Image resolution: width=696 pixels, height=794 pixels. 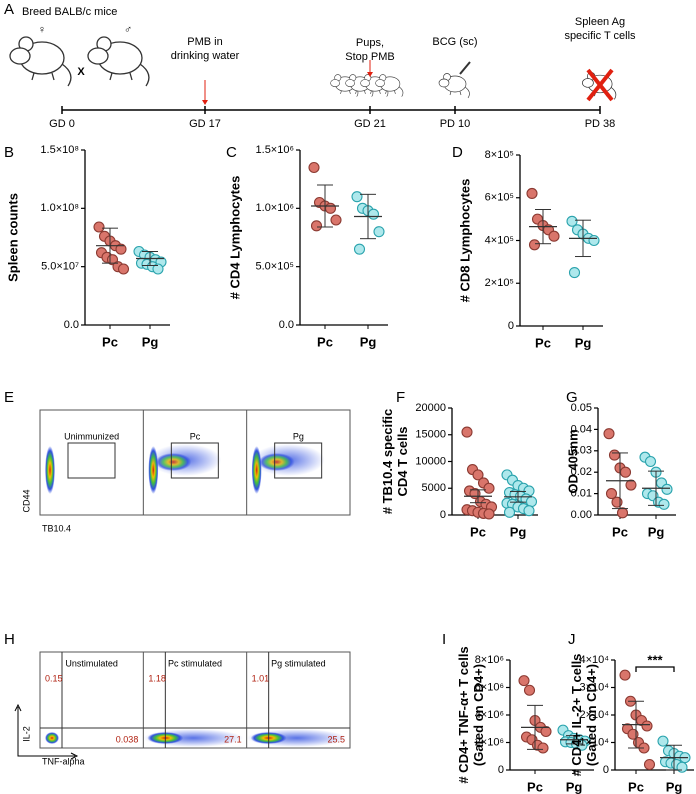 What do you see at coordinates (91, 436) in the screenshot?
I see `flow-title: Unimmunized` at bounding box center [91, 436].